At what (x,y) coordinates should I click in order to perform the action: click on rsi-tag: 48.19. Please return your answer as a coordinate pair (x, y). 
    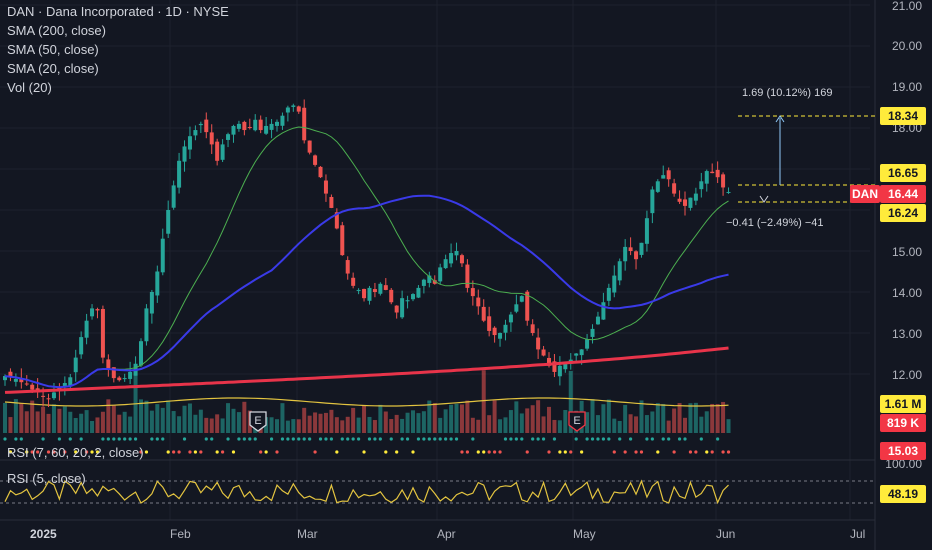
    Looking at the image, I should click on (903, 494).